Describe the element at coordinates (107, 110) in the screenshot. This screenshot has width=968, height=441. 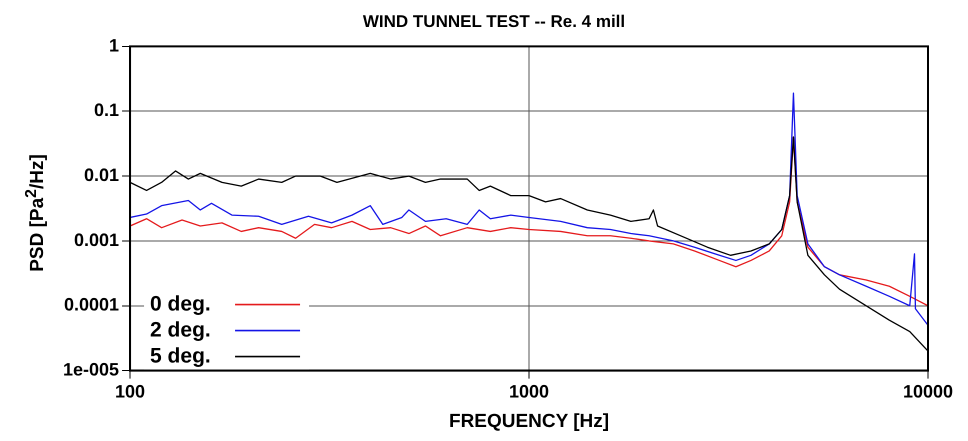
I see `y-tick-label: 0.1` at that location.